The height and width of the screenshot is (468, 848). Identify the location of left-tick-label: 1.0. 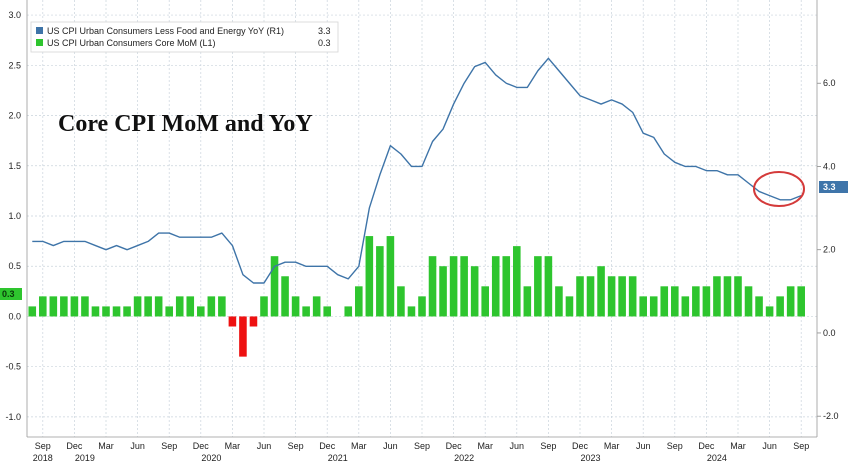
(14, 216).